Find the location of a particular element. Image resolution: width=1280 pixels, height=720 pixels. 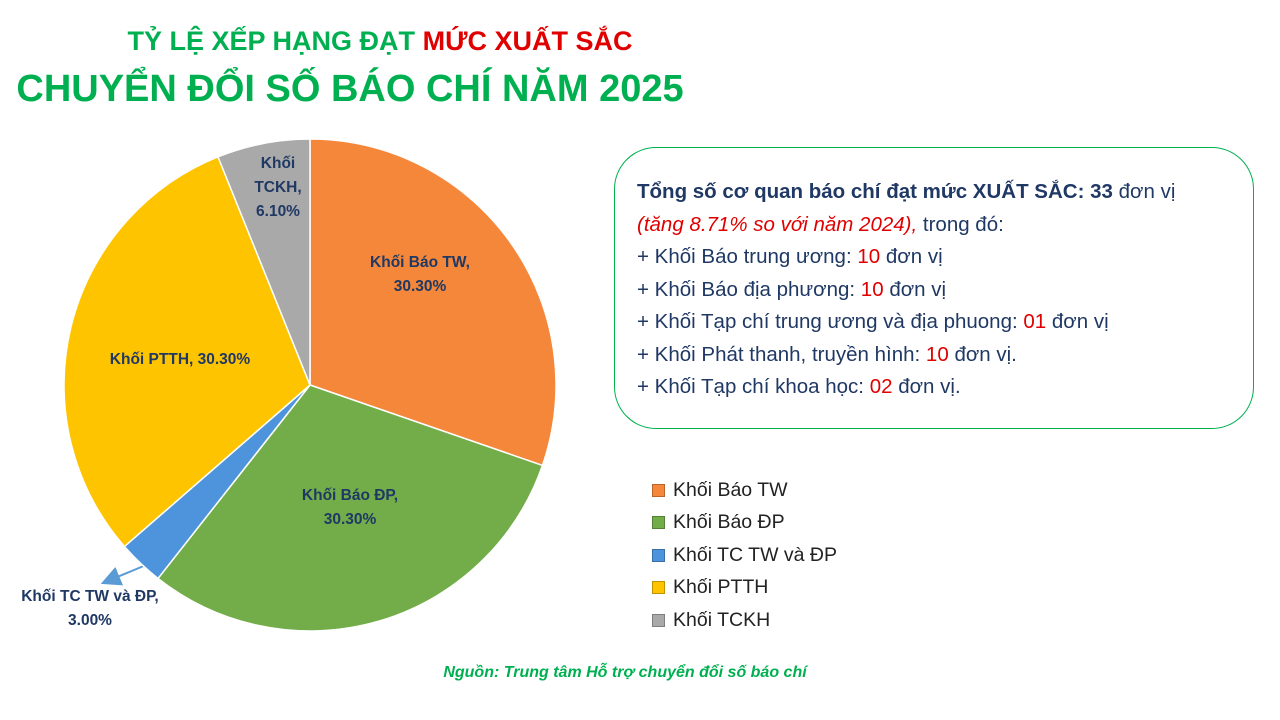

item-count: 01 is located at coordinates (1035, 321).